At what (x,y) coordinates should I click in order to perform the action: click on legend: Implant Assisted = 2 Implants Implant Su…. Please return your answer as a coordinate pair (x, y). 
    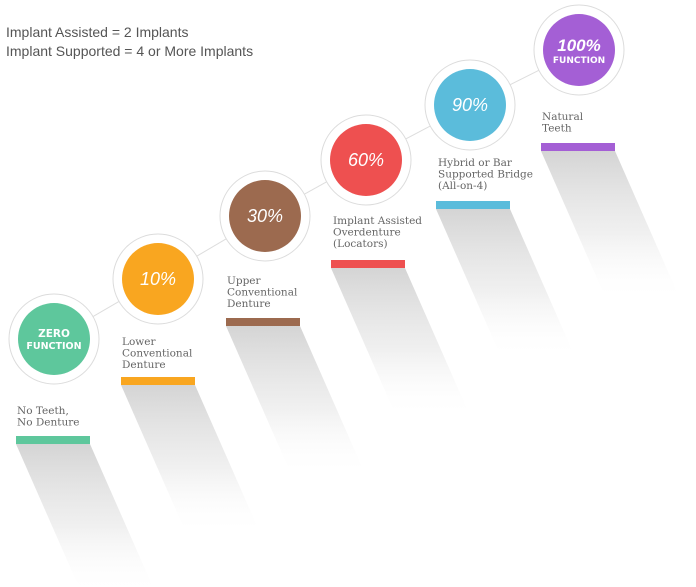
    Looking at the image, I should click on (129, 42).